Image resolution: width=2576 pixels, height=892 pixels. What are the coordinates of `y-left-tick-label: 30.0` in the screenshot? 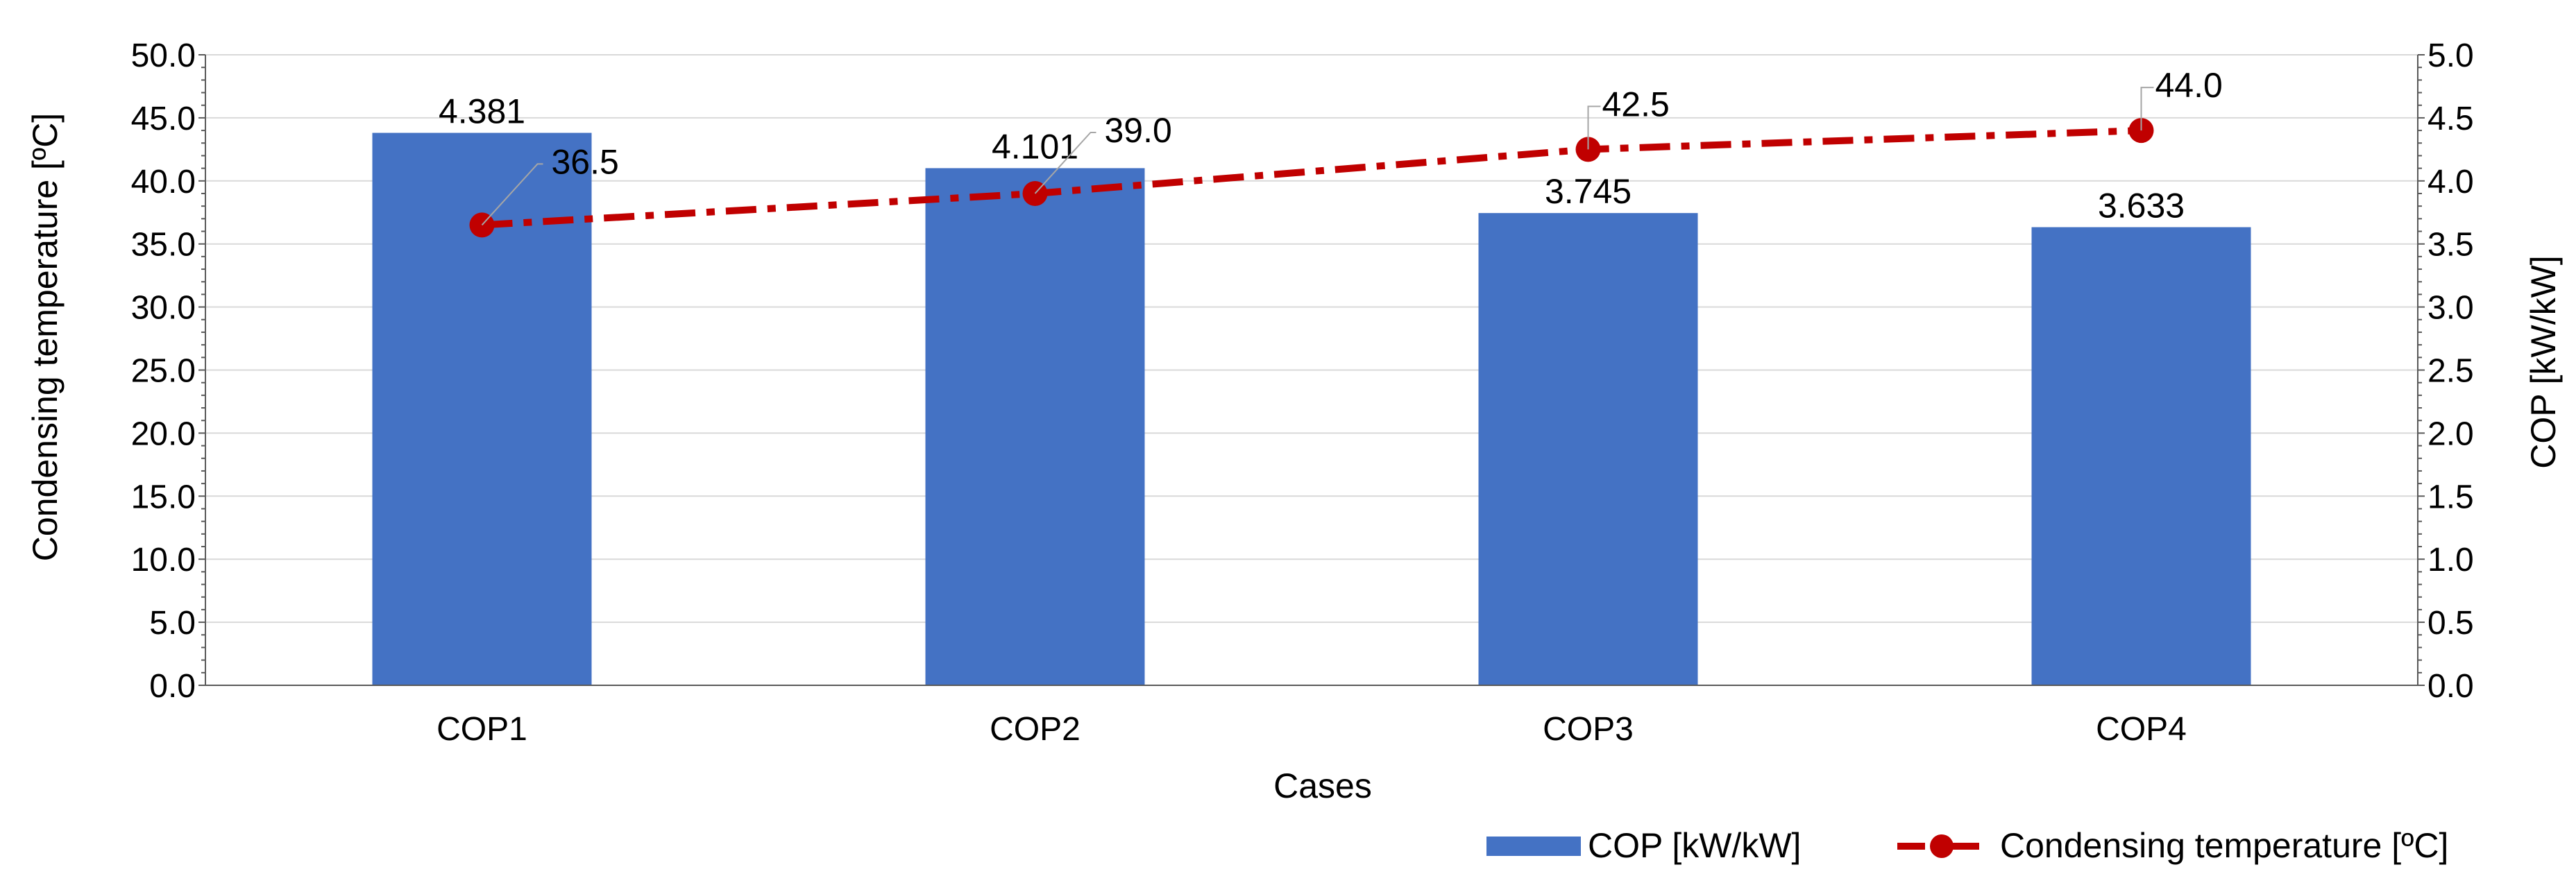 It's located at (163, 308).